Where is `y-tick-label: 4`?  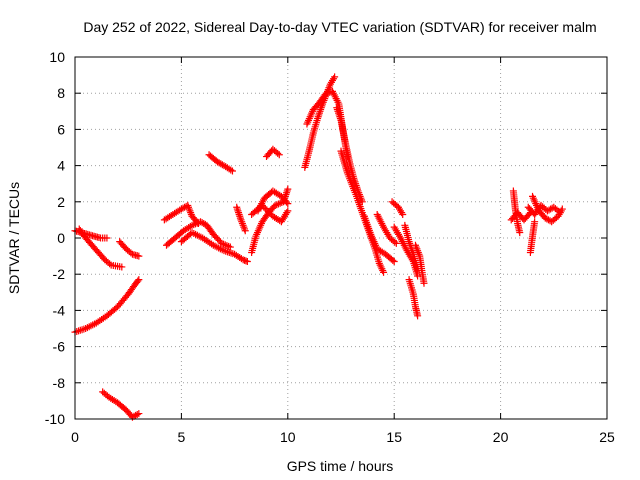 y-tick-label: 4 is located at coordinates (61, 166).